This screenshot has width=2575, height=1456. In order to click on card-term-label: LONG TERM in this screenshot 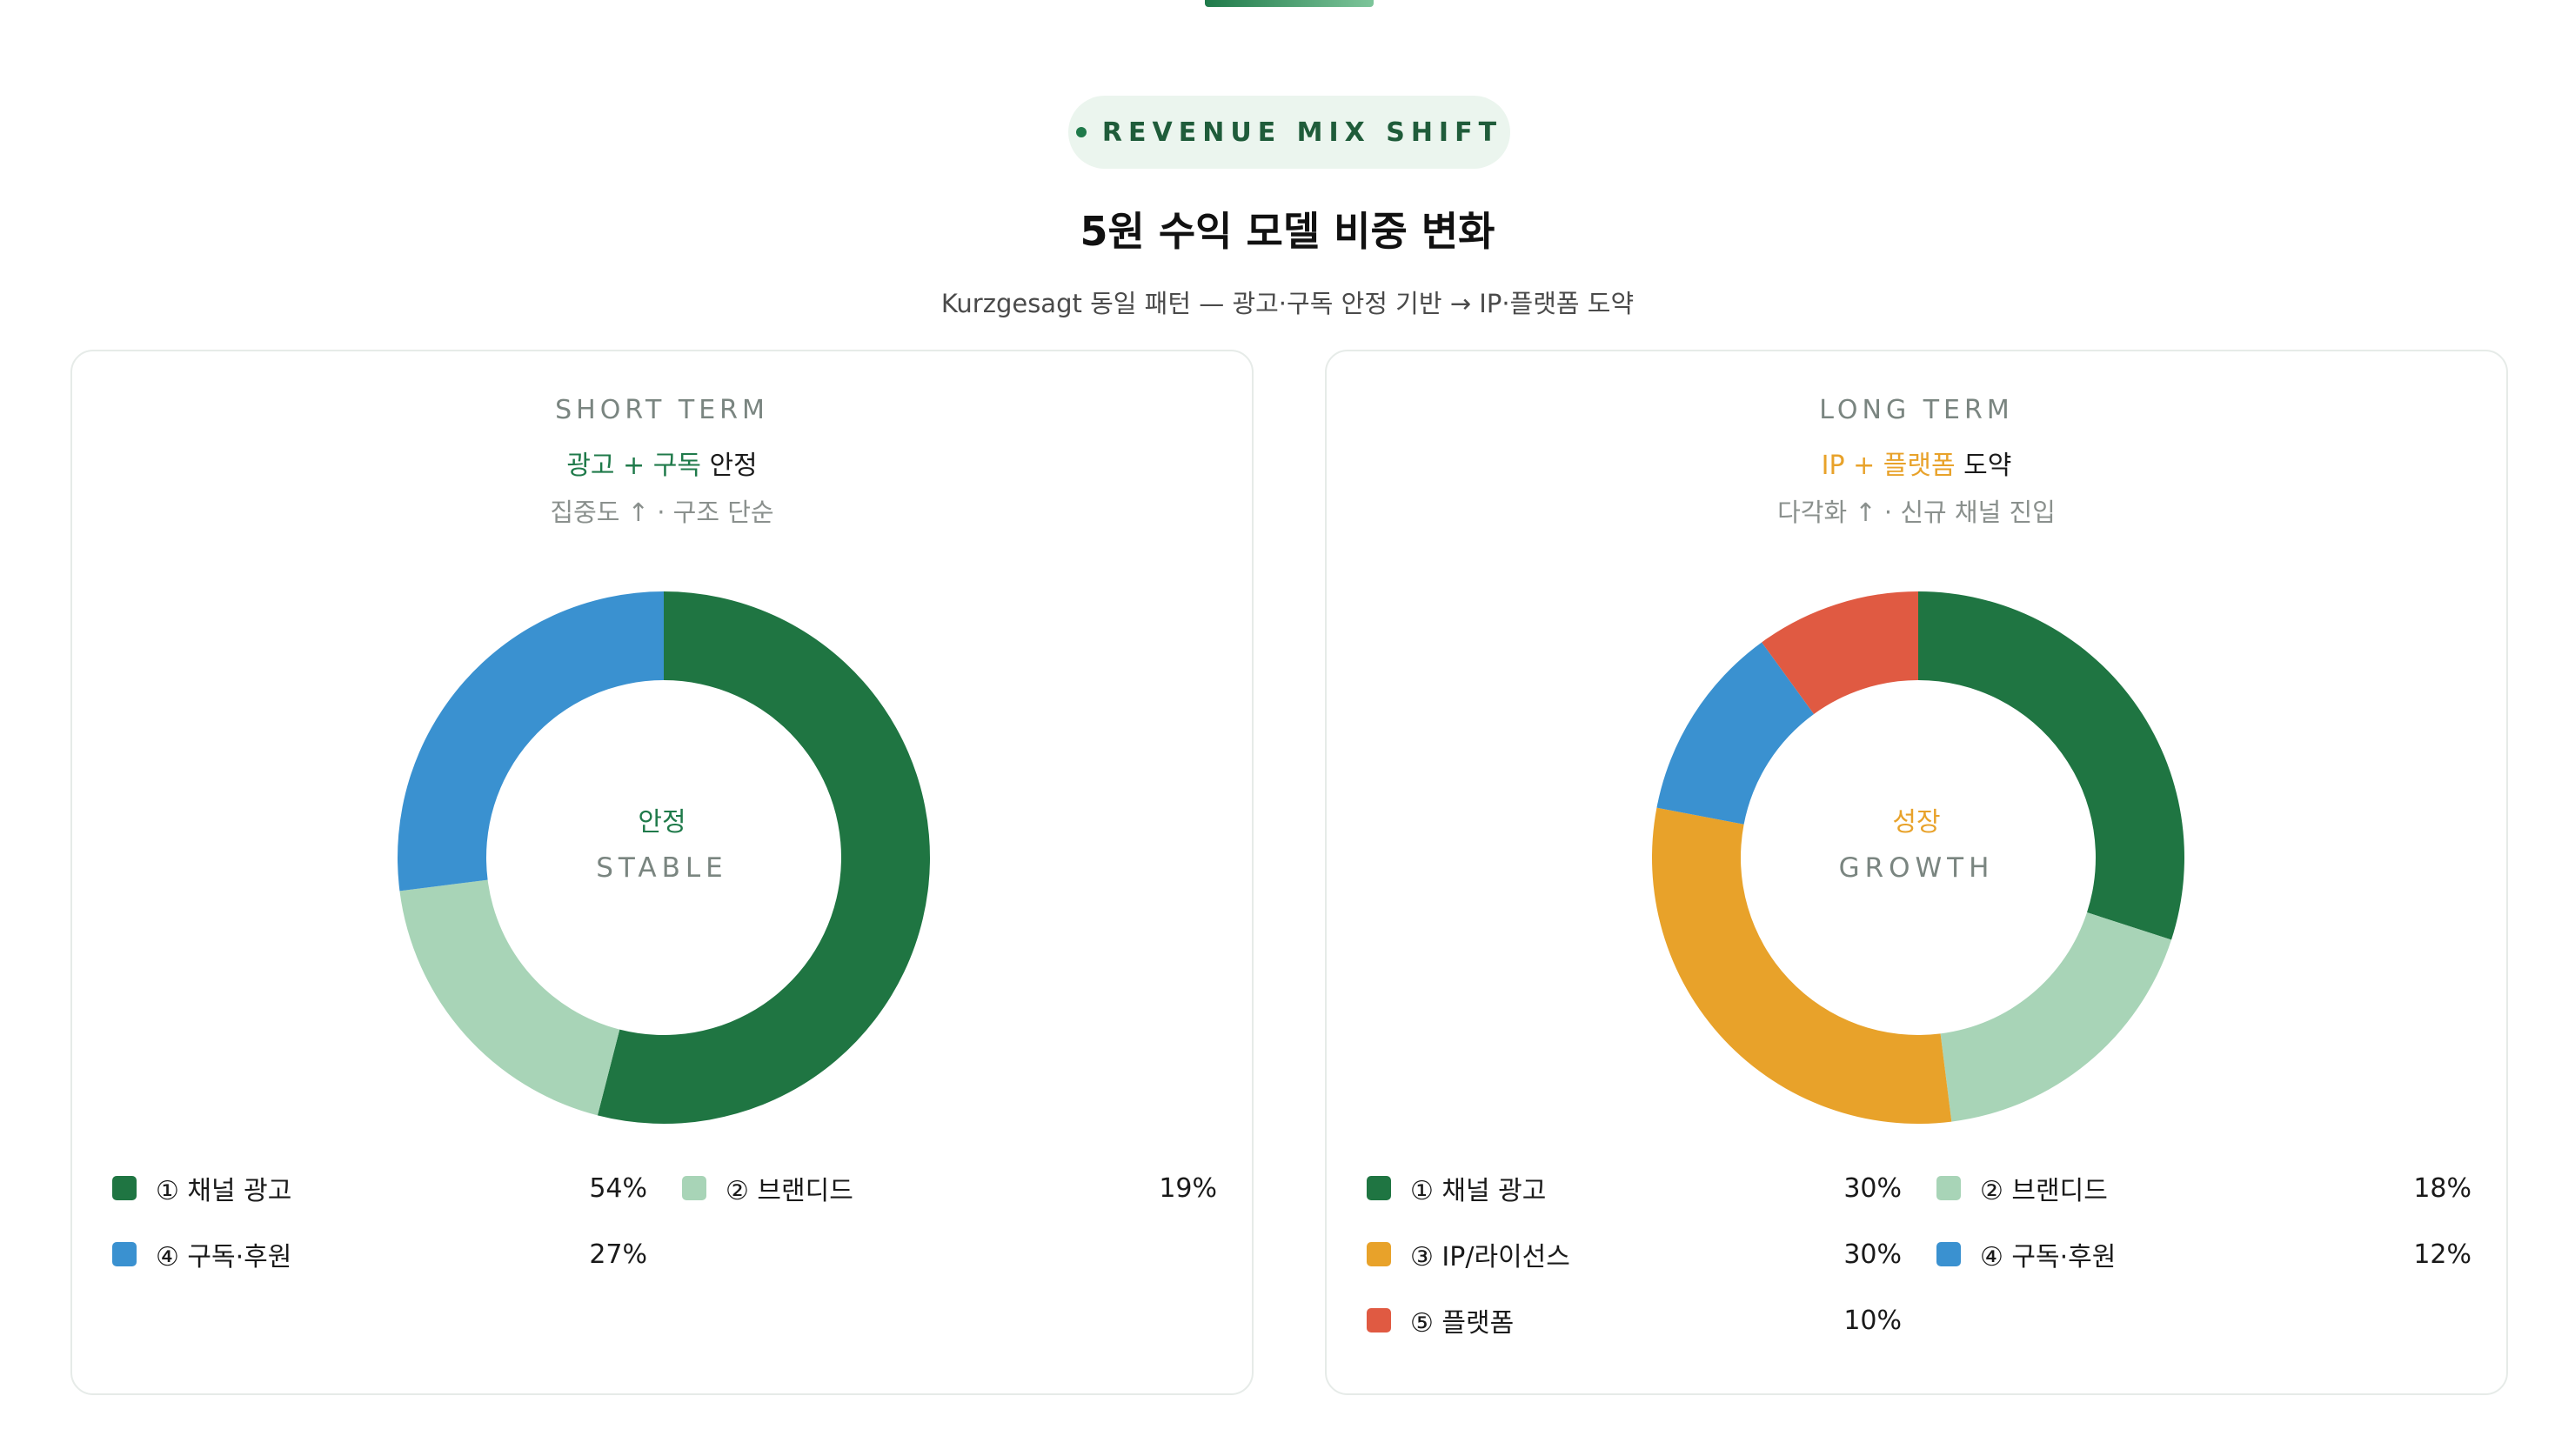, I will do `click(1916, 410)`.